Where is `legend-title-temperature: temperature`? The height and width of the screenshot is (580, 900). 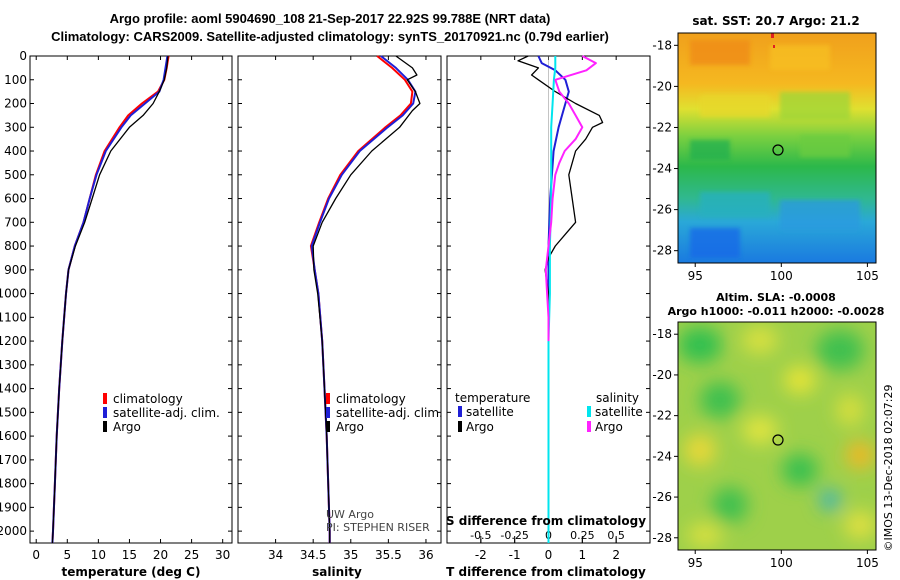 legend-title-temperature: temperature is located at coordinates (492, 398).